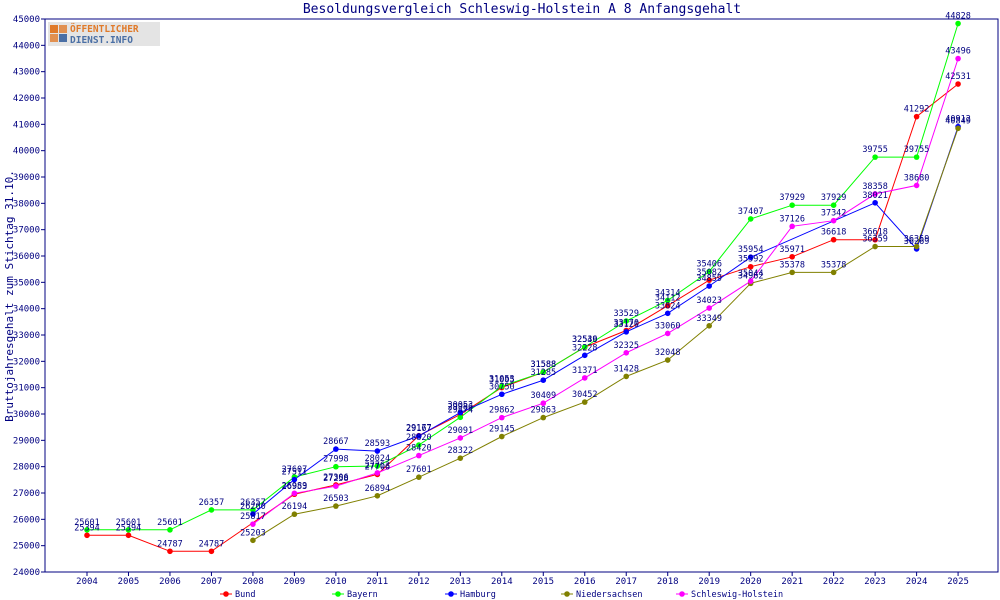 This screenshot has height=600, width=1000. I want to click on data-label-bayern: 29874, so click(461, 410).